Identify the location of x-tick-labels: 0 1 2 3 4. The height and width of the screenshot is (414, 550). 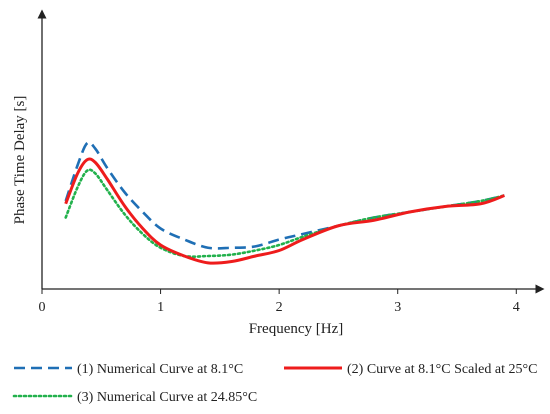
(279, 302).